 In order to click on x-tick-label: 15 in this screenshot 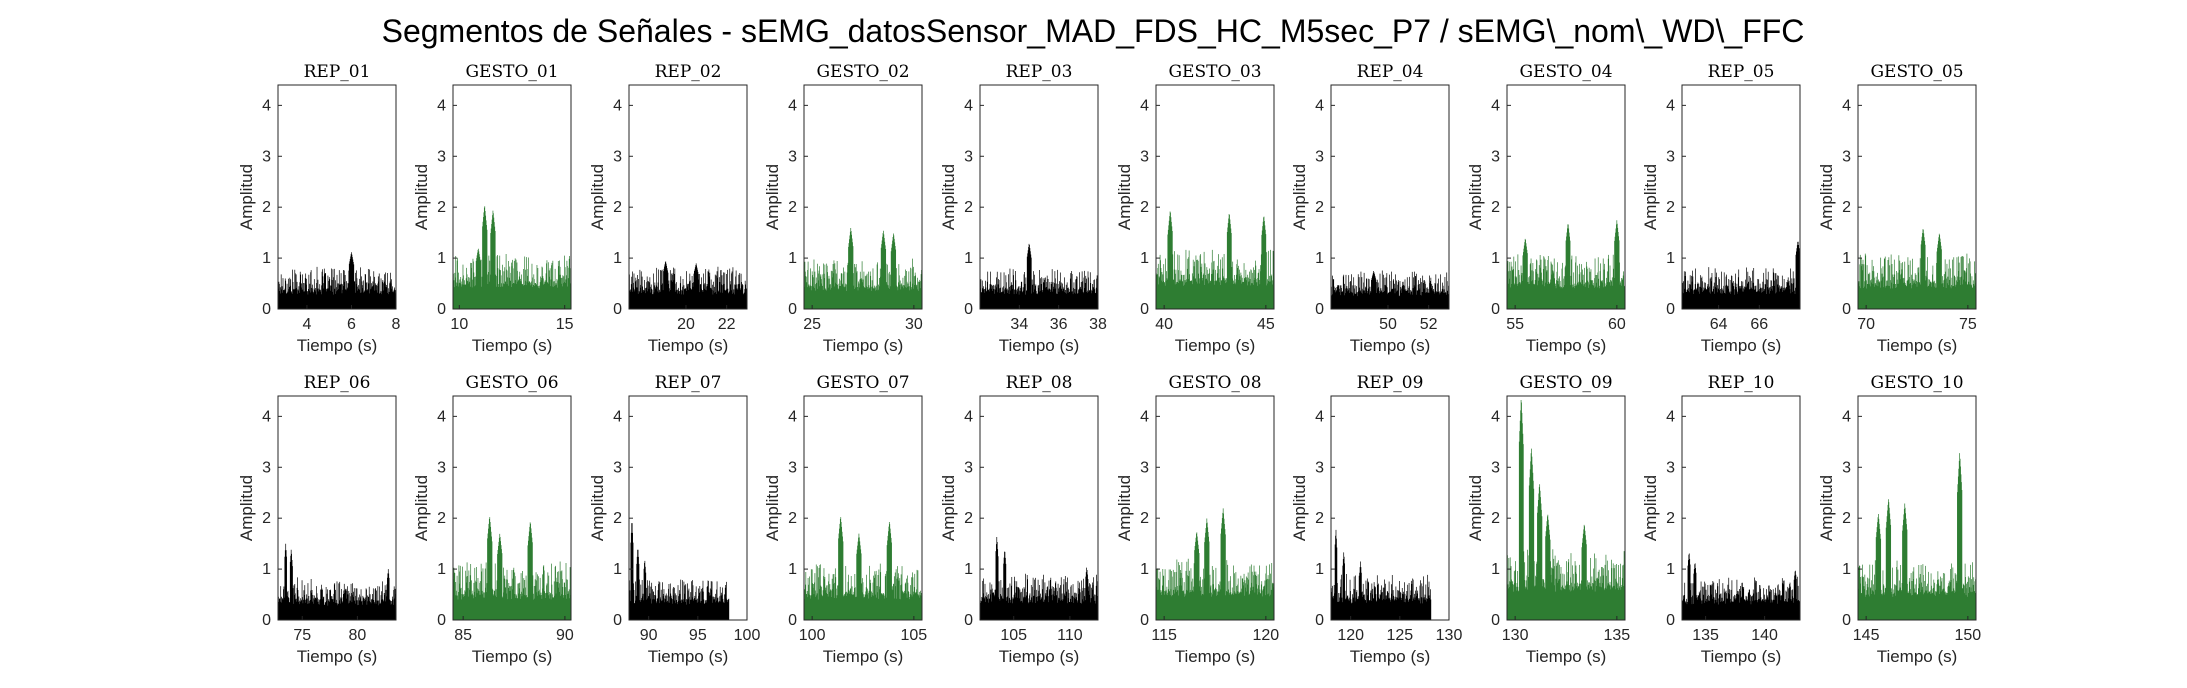, I will do `click(565, 324)`.